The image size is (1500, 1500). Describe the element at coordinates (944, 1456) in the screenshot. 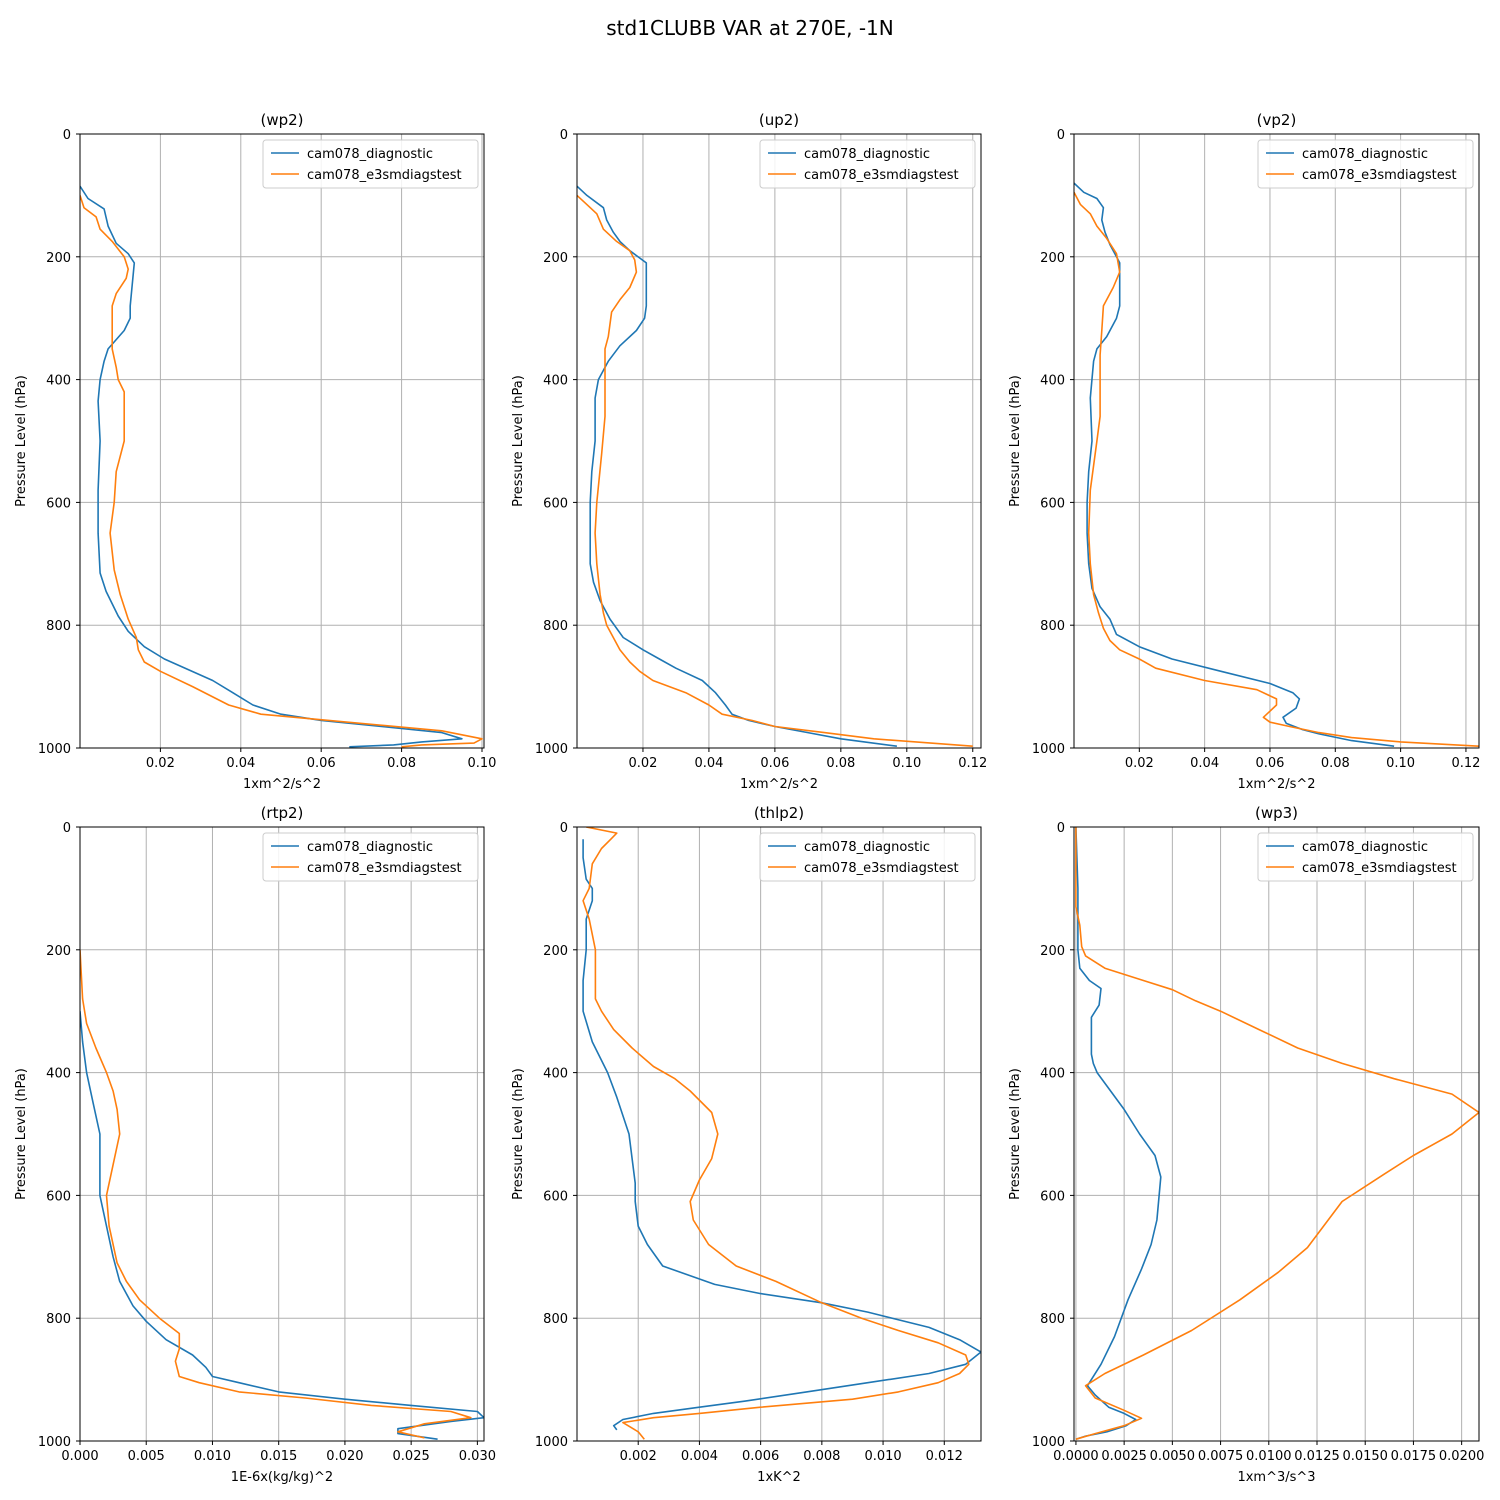

I see `x-tick-label: 0.012` at that location.